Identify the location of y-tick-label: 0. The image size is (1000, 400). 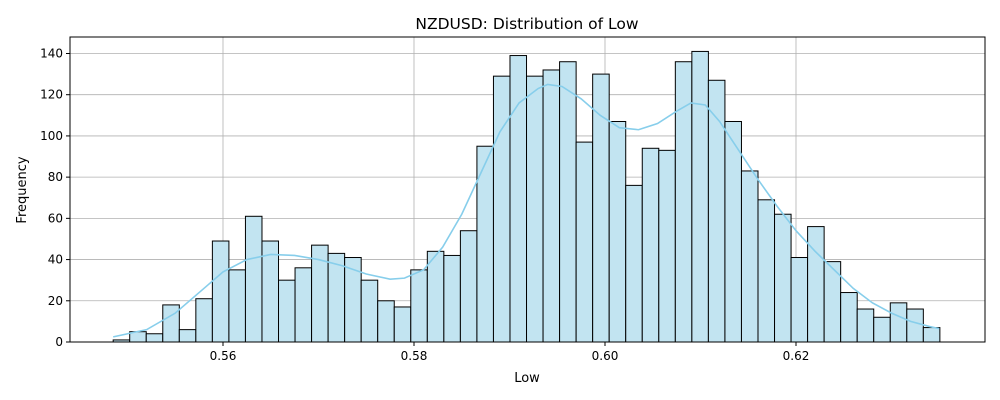
(59, 342).